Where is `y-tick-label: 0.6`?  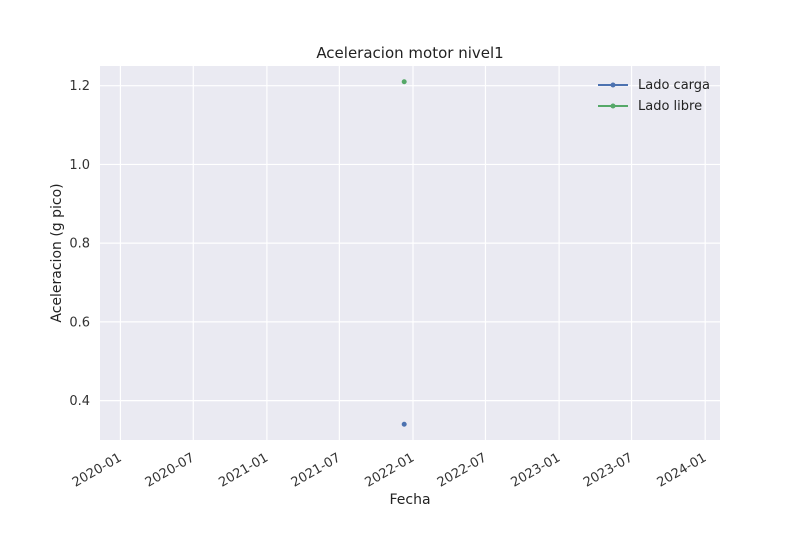 y-tick-label: 0.6 is located at coordinates (79, 322).